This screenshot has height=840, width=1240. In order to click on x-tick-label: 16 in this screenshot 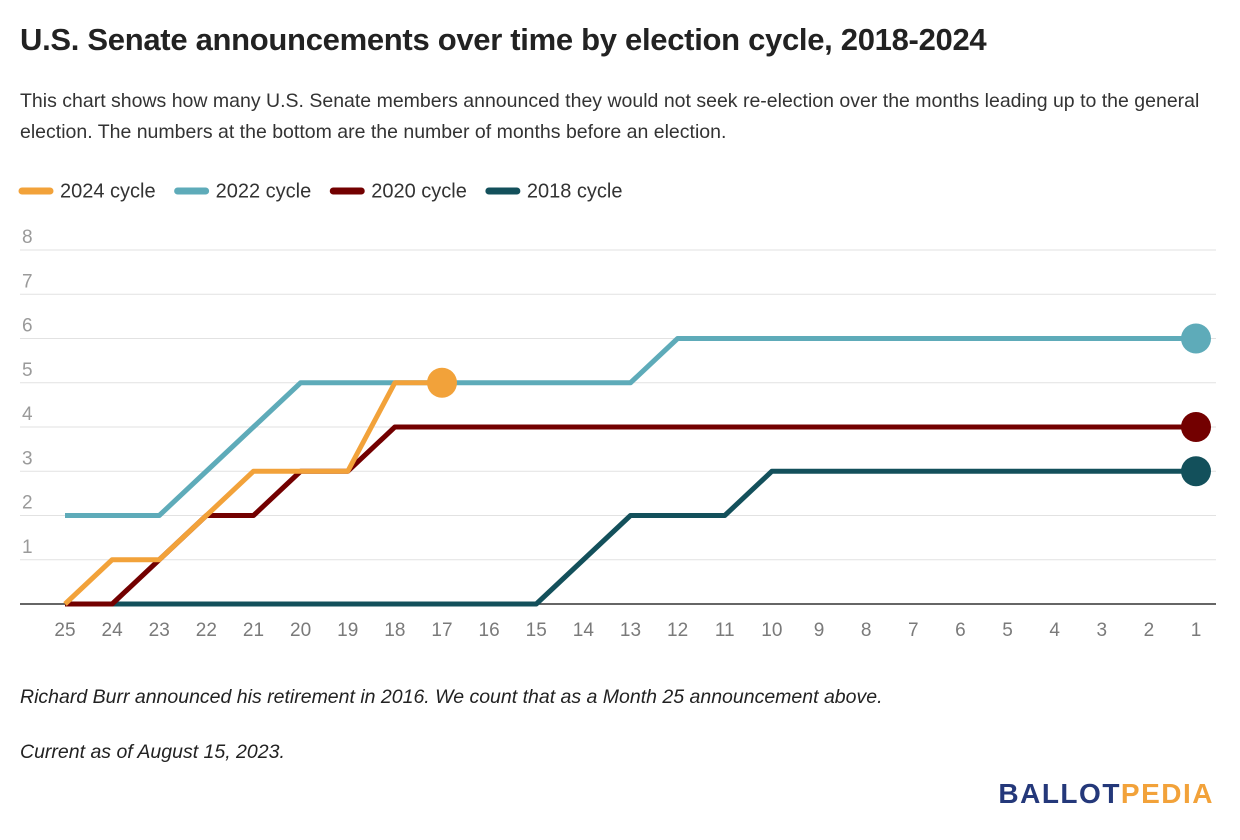, I will do `click(489, 630)`.